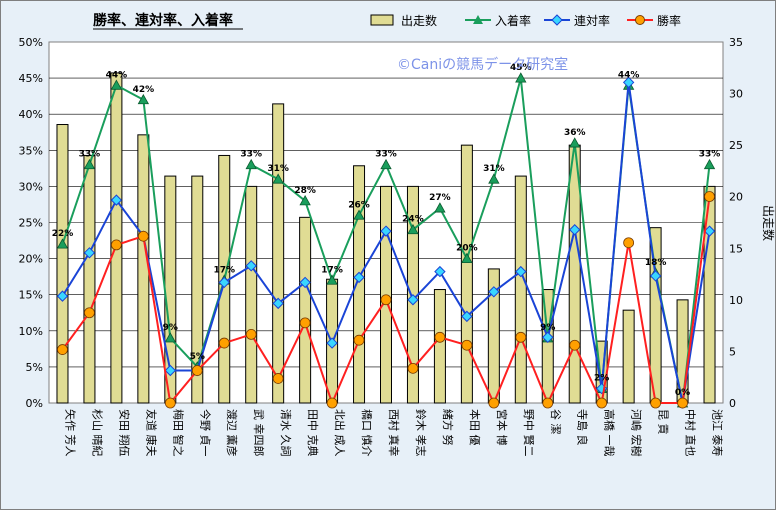 This screenshot has width=776, height=510. Describe the element at coordinates (205, 433) in the screenshot. I see `category-label: 今野 貞一` at that location.